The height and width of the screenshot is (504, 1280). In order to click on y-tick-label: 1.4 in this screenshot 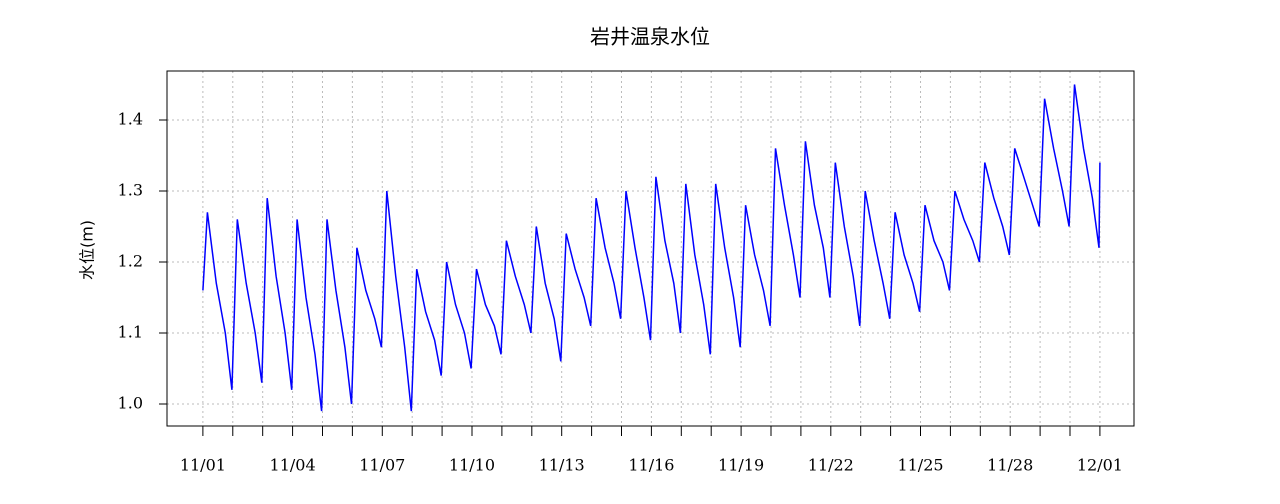, I will do `click(130, 118)`.